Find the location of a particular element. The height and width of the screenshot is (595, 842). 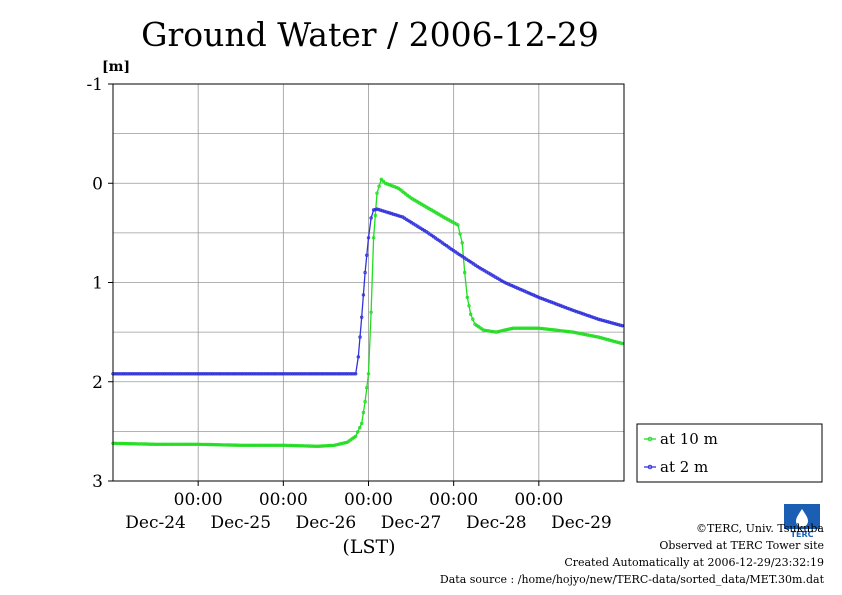

x-day-label: Dec-26 is located at coordinates (326, 523).